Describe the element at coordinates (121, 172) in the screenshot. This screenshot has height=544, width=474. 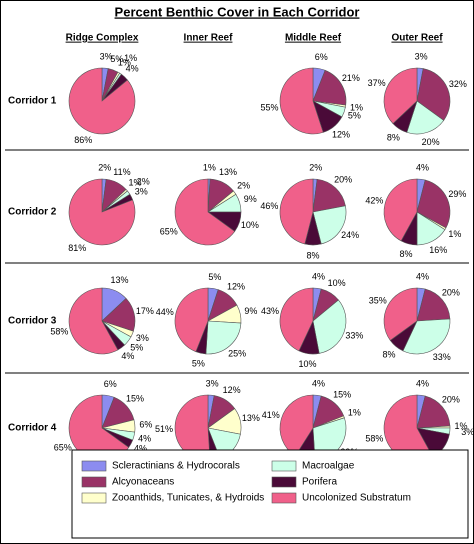
I see `value-label: 11%` at that location.